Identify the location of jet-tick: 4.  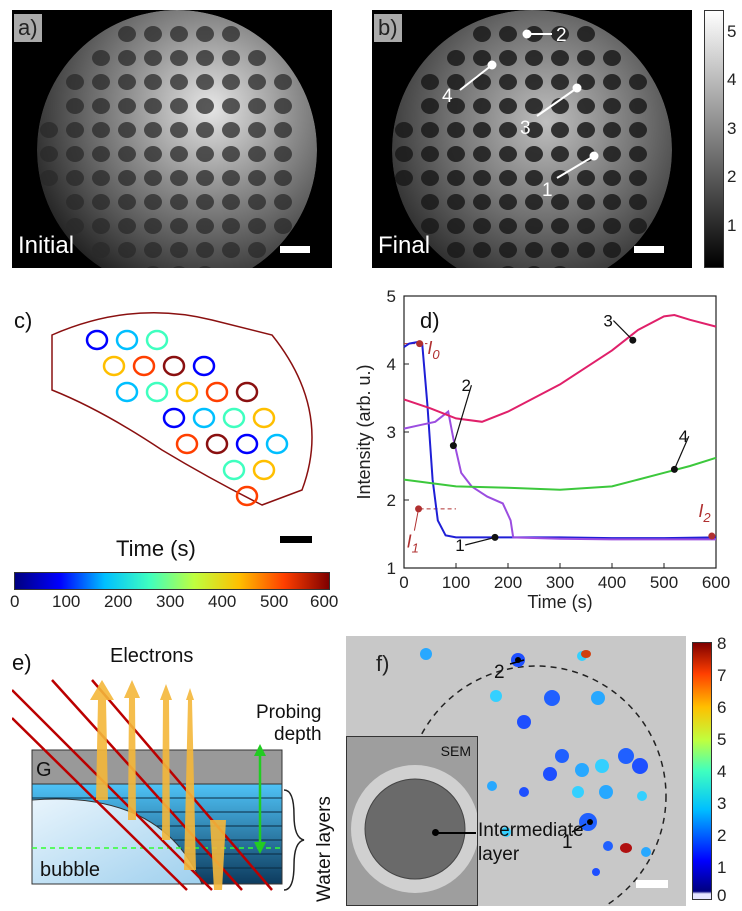
(722, 771).